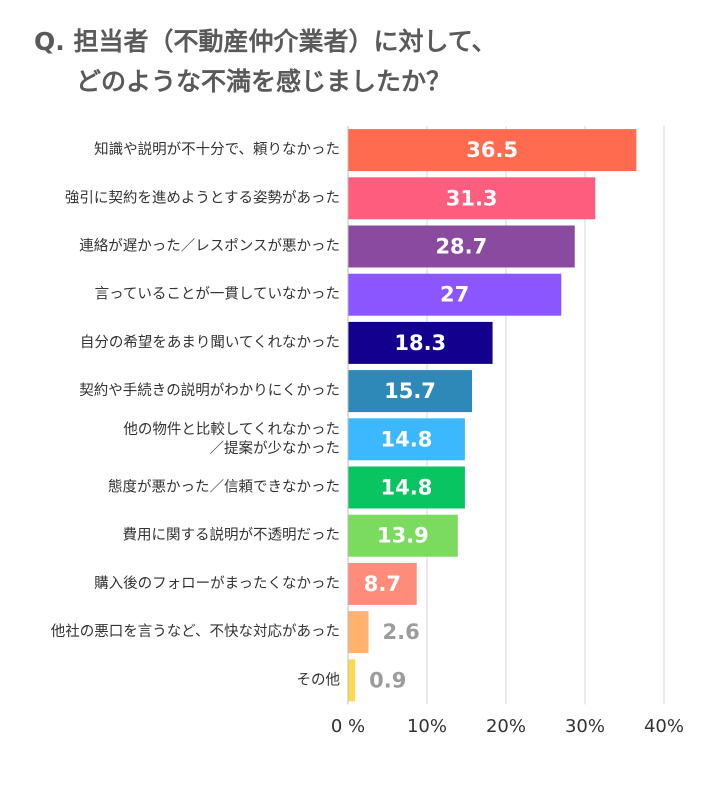 The width and height of the screenshot is (711, 797). Describe the element at coordinates (319, 679) in the screenshot. I see `category-label-11: その他` at that location.